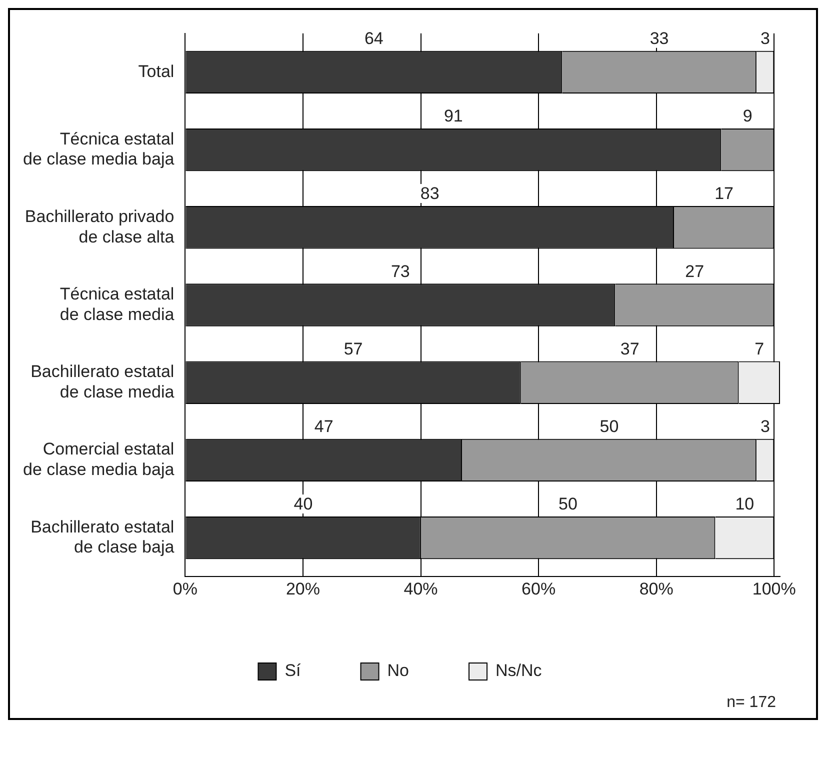 Image resolution: width=828 pixels, height=758 pixels. Describe the element at coordinates (117, 304) in the screenshot. I see `y-tick-label: Técnica estatal de clase media` at that location.